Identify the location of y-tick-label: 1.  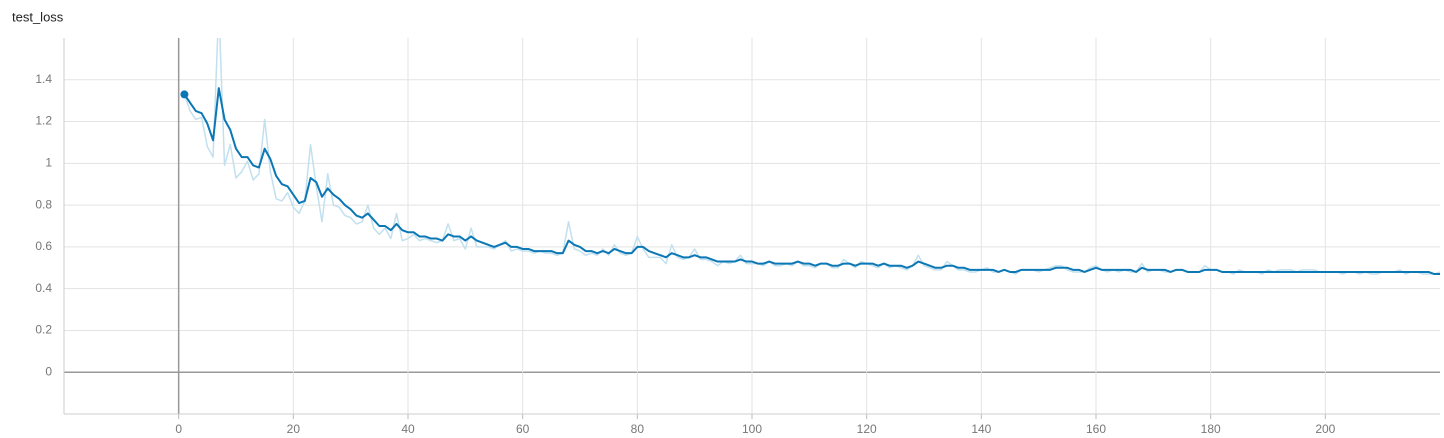
(48, 163).